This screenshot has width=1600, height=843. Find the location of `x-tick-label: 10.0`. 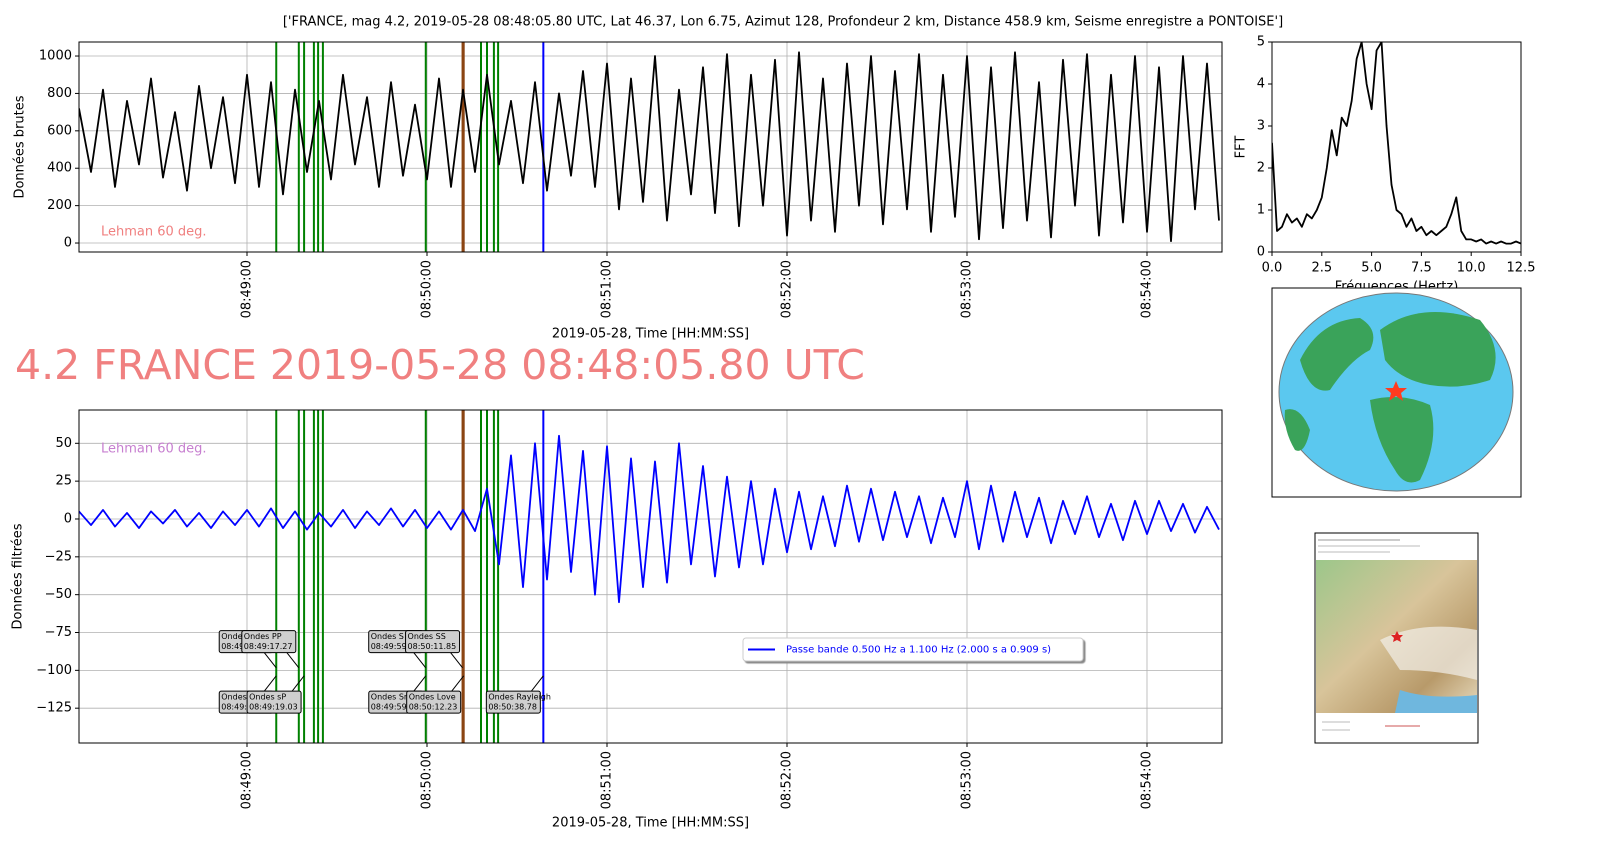

x-tick-label: 10.0 is located at coordinates (1471, 268).